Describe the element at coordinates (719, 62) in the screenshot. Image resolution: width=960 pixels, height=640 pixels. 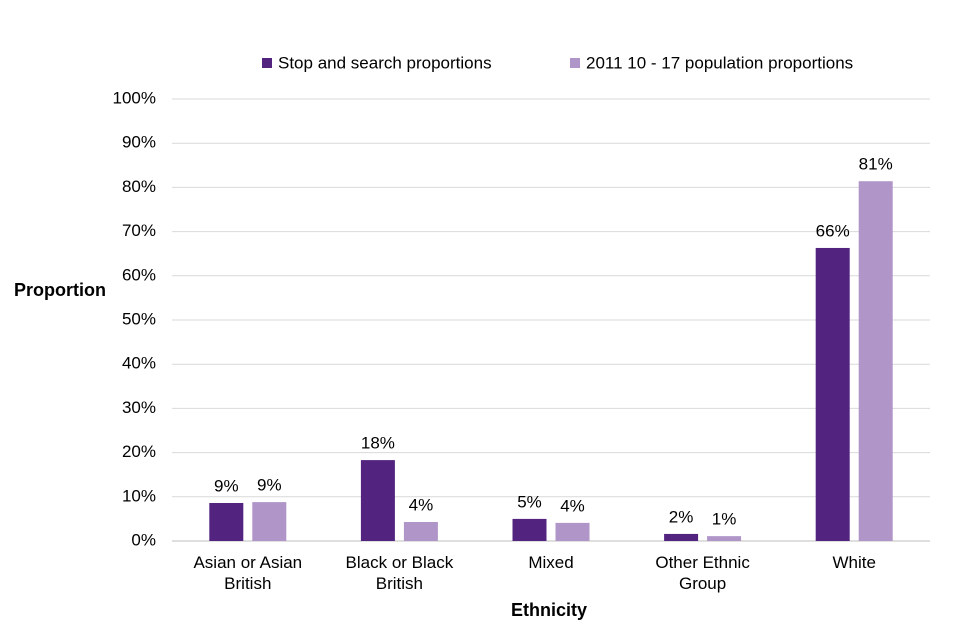
I see `legend-label: 2011 10 - 17 population proportions` at that location.